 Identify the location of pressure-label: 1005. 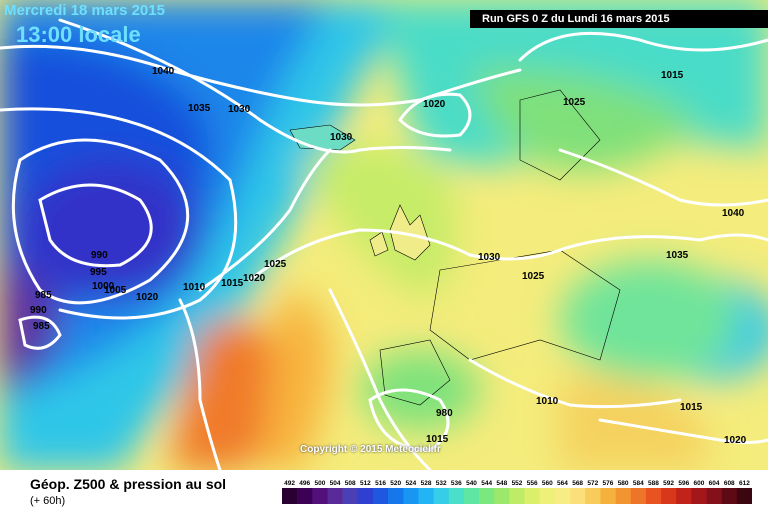
(115, 290).